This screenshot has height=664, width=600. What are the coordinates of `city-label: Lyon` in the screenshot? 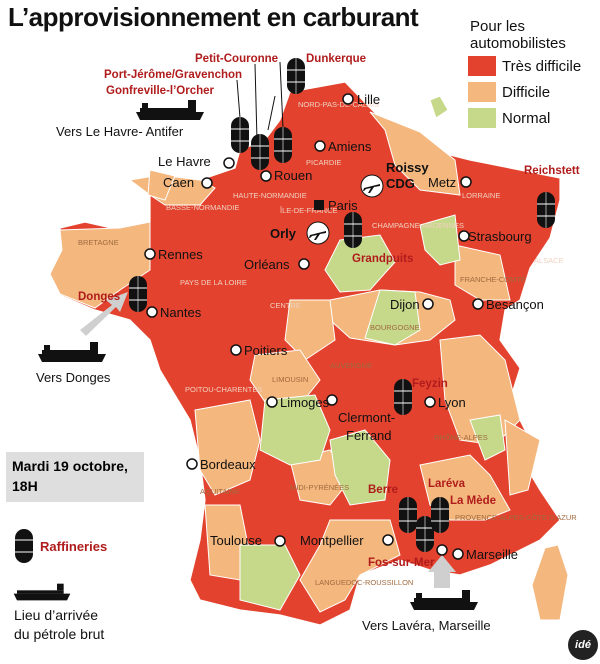 It's located at (452, 402).